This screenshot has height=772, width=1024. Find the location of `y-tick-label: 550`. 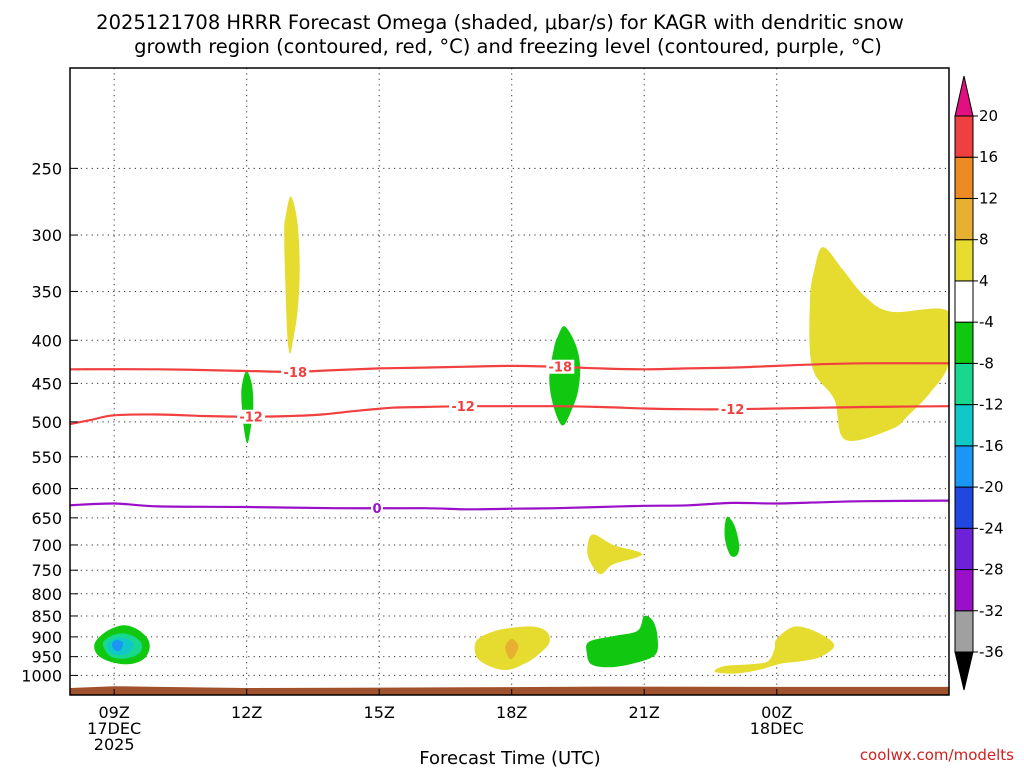

y-tick-label: 550 is located at coordinates (46, 457).